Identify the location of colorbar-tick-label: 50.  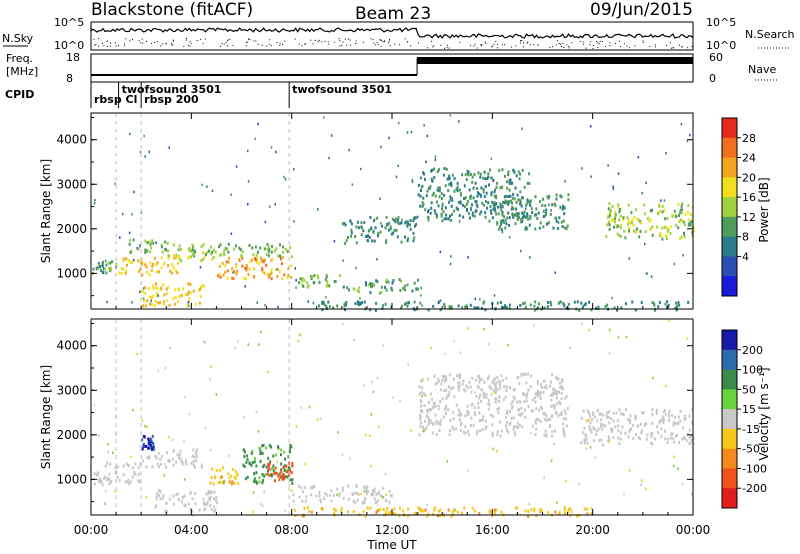
(749, 389).